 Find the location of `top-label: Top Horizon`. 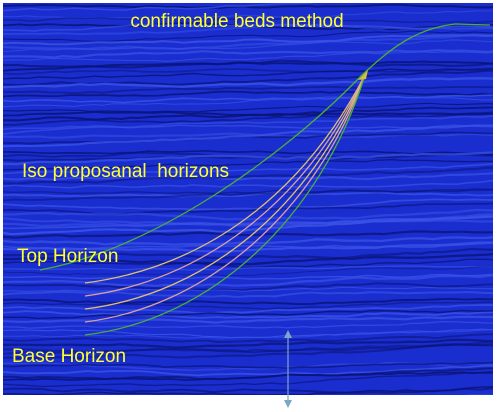

top-label: Top Horizon is located at coordinates (67, 256).